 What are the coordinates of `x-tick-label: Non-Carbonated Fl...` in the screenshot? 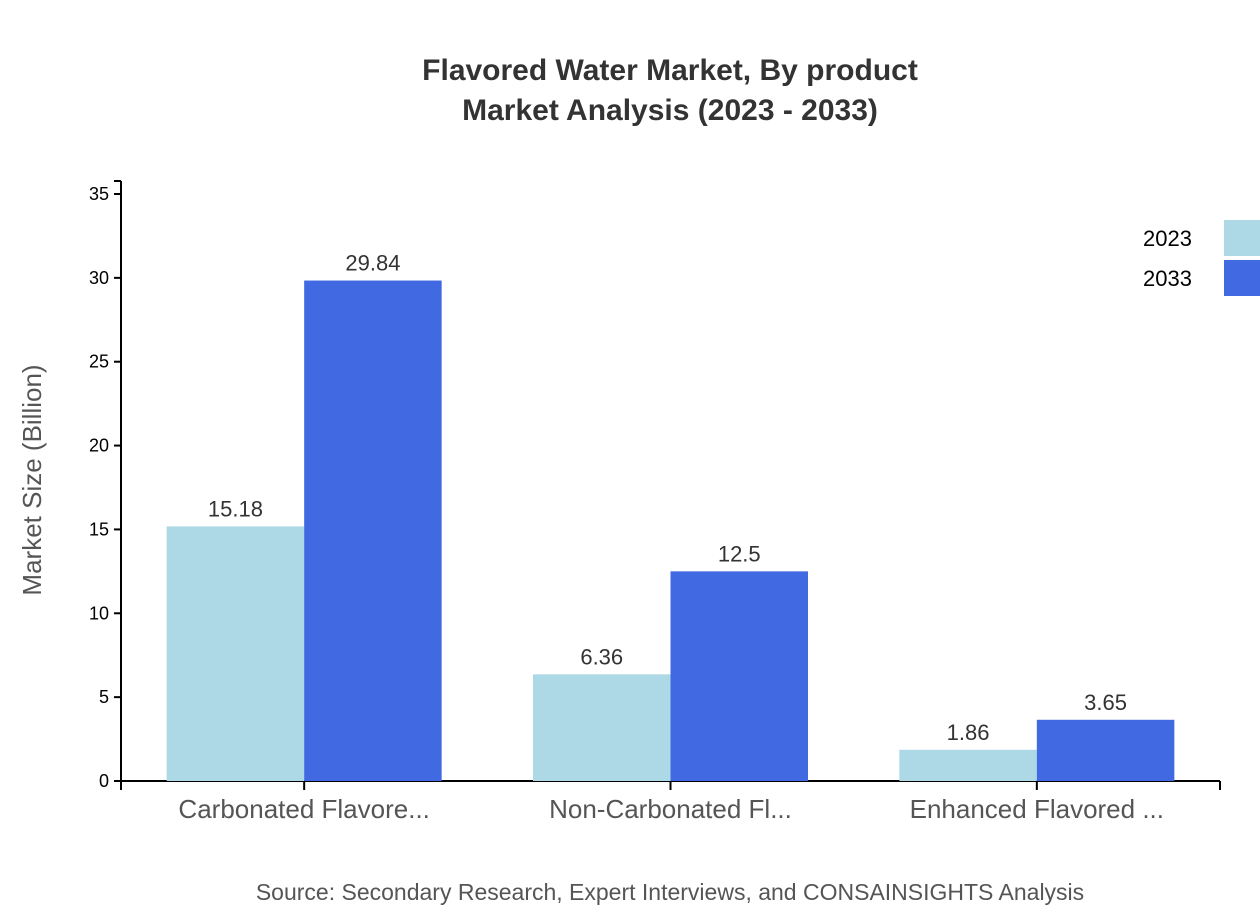 It's located at (670, 809).